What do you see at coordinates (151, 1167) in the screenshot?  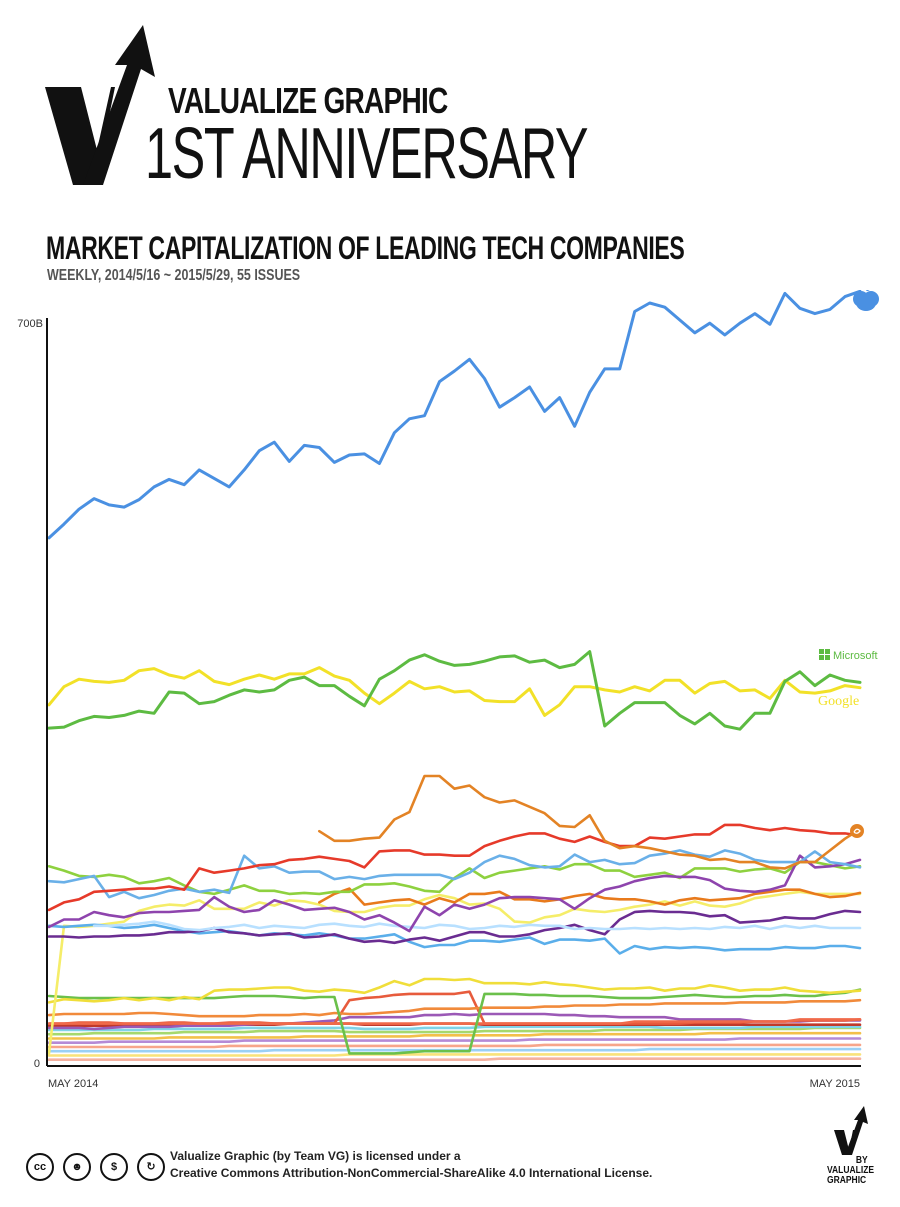 I see `sa-icon: ↻` at bounding box center [151, 1167].